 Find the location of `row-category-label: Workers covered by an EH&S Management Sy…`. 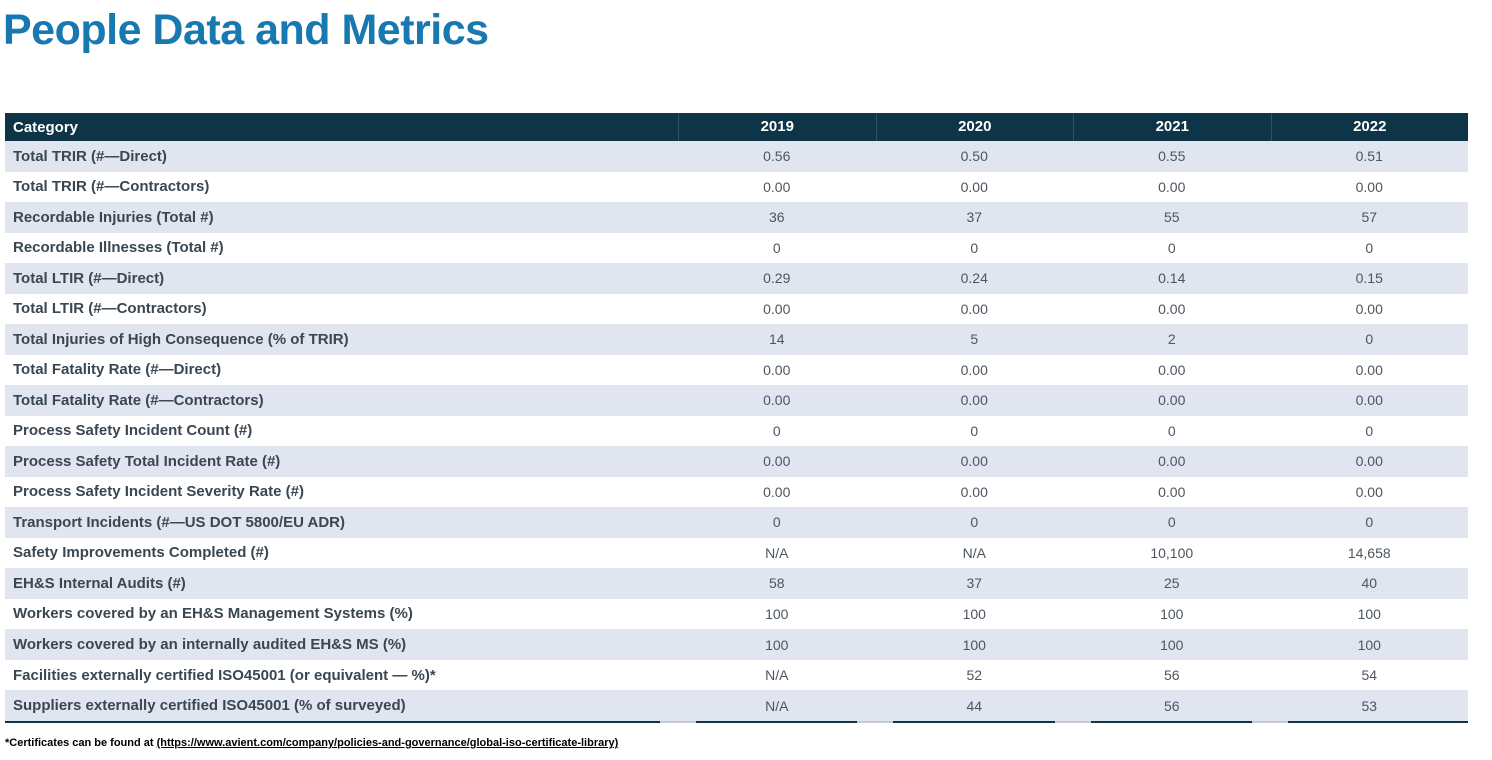

row-category-label: Workers covered by an EH&S Management Sy… is located at coordinates (213, 614).